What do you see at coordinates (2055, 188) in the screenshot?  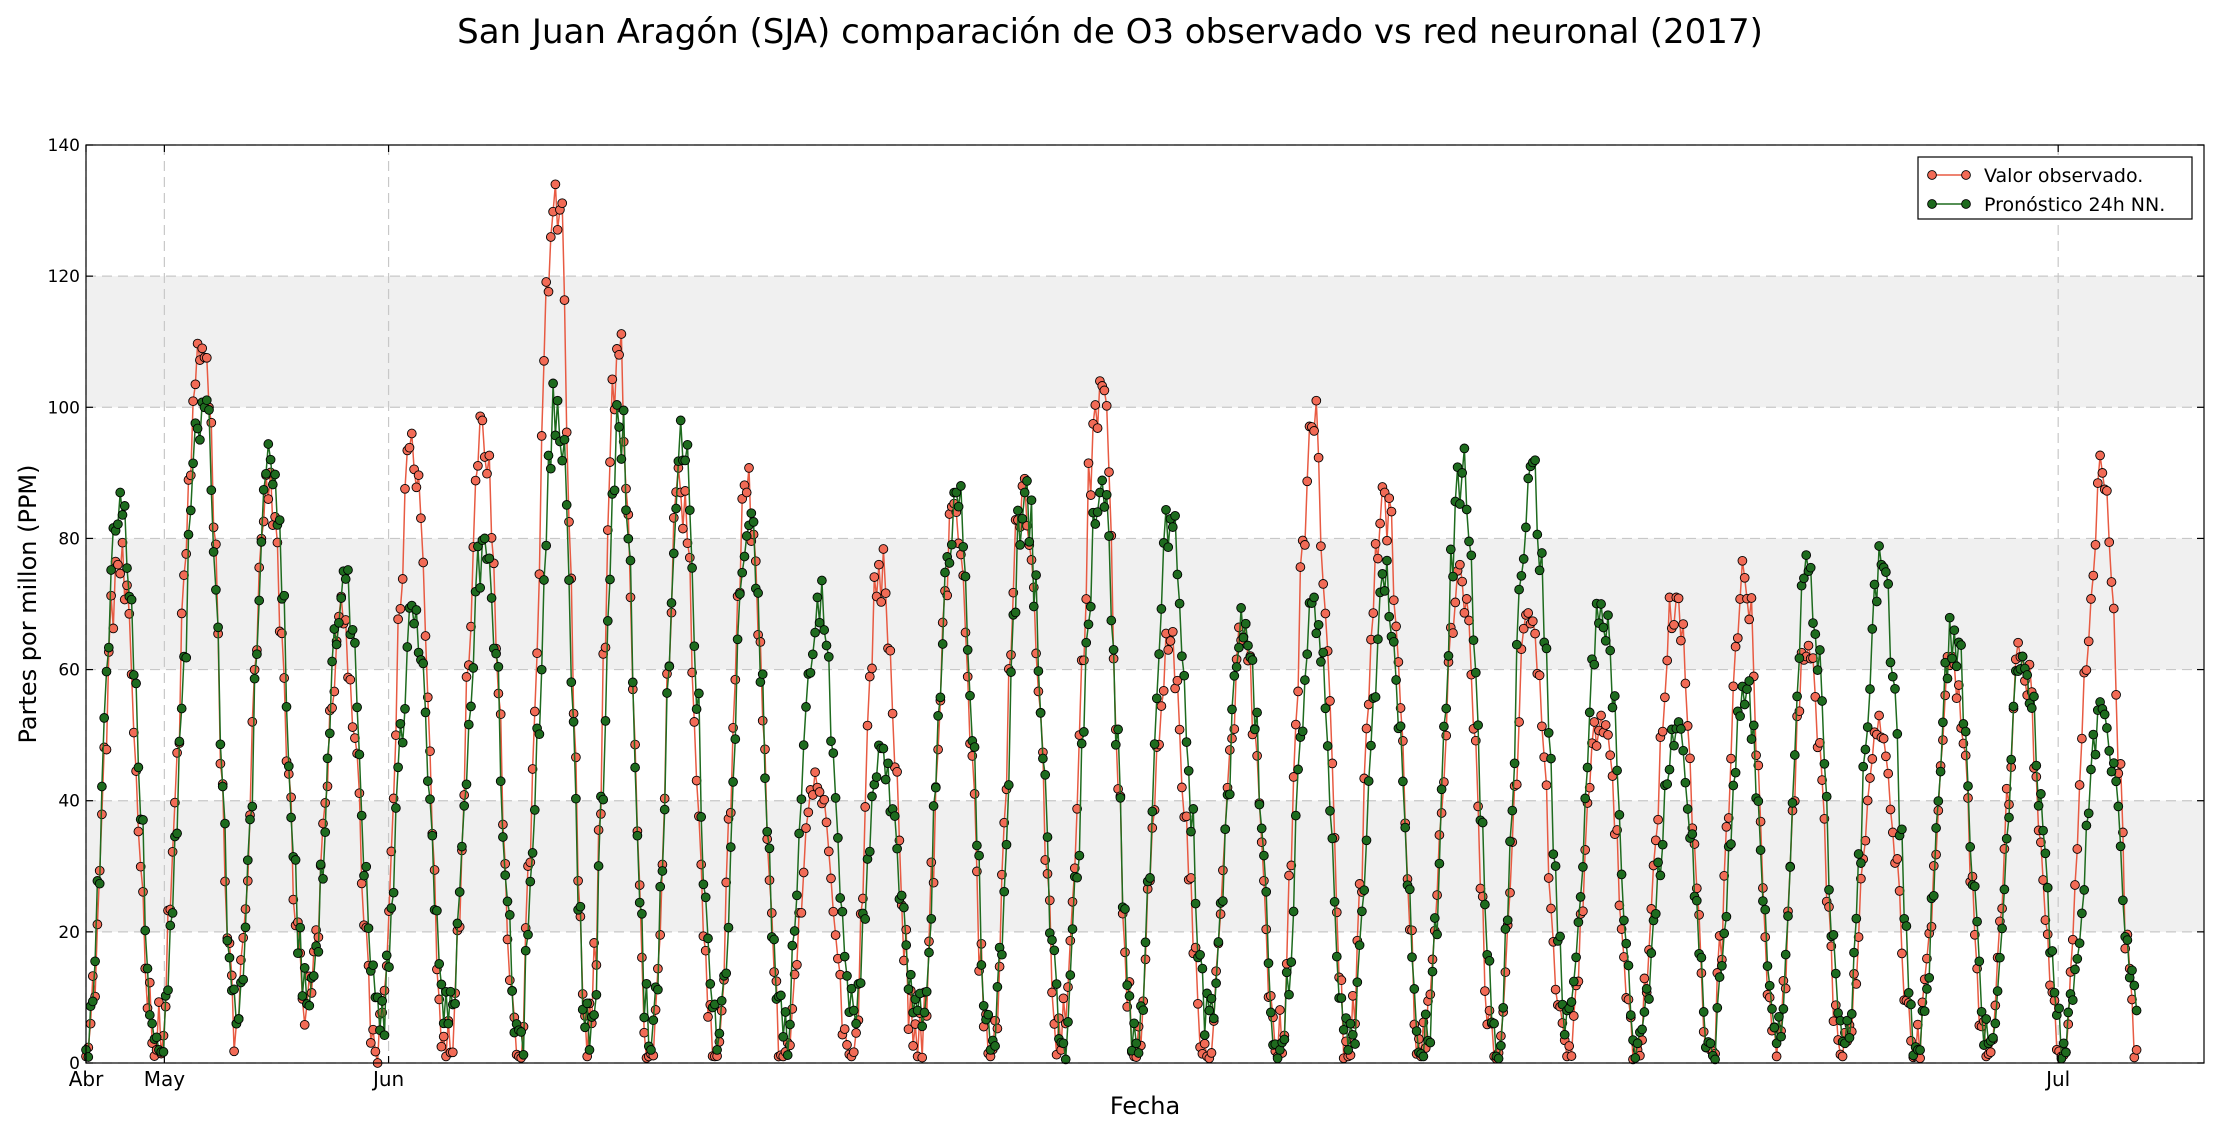 I see `legend-box` at bounding box center [2055, 188].